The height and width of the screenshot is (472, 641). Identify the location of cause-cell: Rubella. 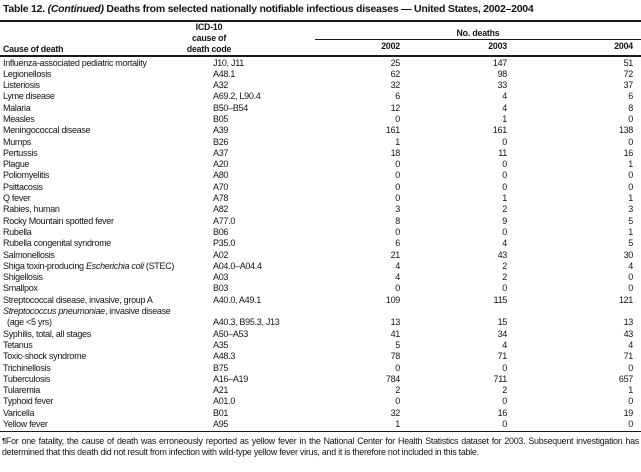
(17, 231).